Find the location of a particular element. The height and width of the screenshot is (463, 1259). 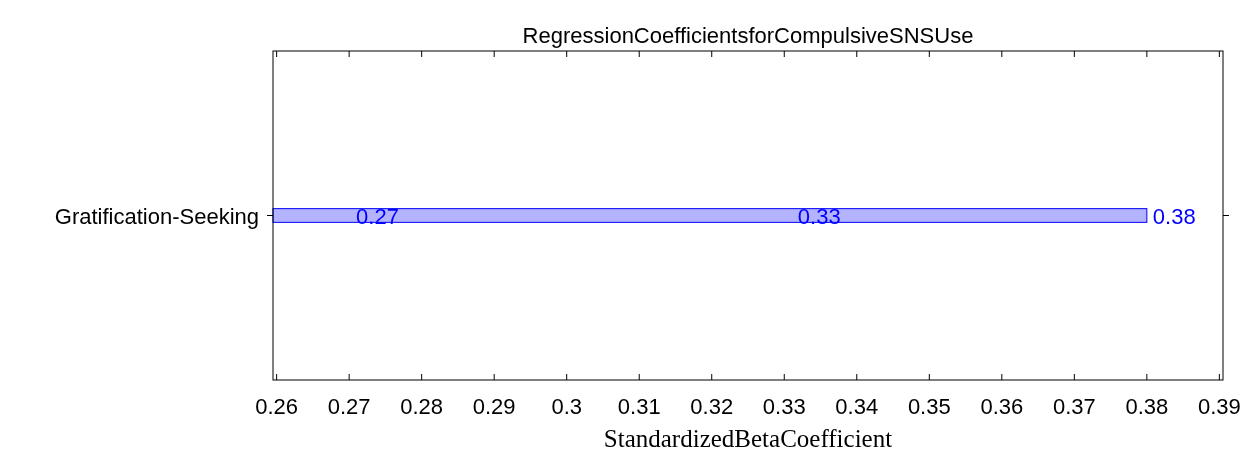

x-tick-label: 0.29 is located at coordinates (494, 406).